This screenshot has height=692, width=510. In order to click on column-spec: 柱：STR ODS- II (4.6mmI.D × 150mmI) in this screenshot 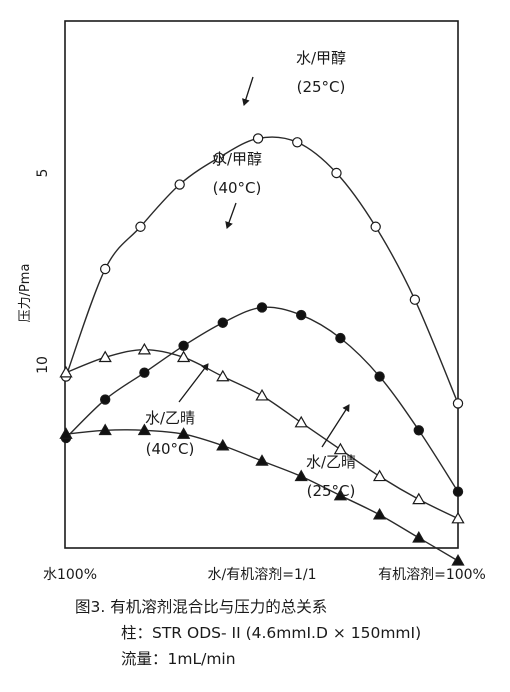, I will do `click(271, 633)`.